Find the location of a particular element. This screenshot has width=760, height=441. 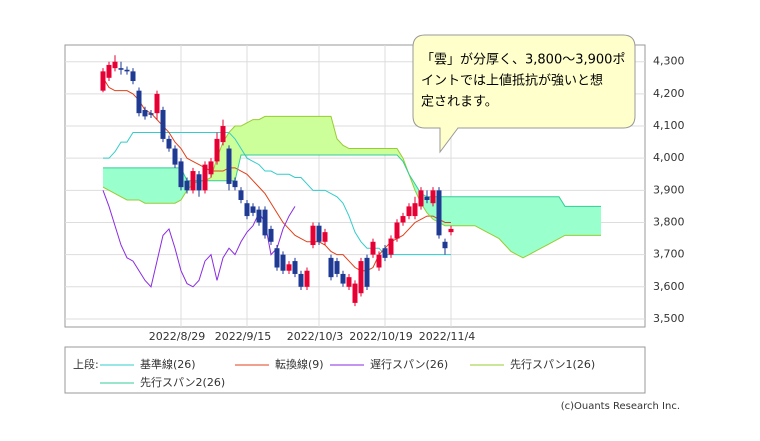

legend-title: 上段: is located at coordinates (86, 364).